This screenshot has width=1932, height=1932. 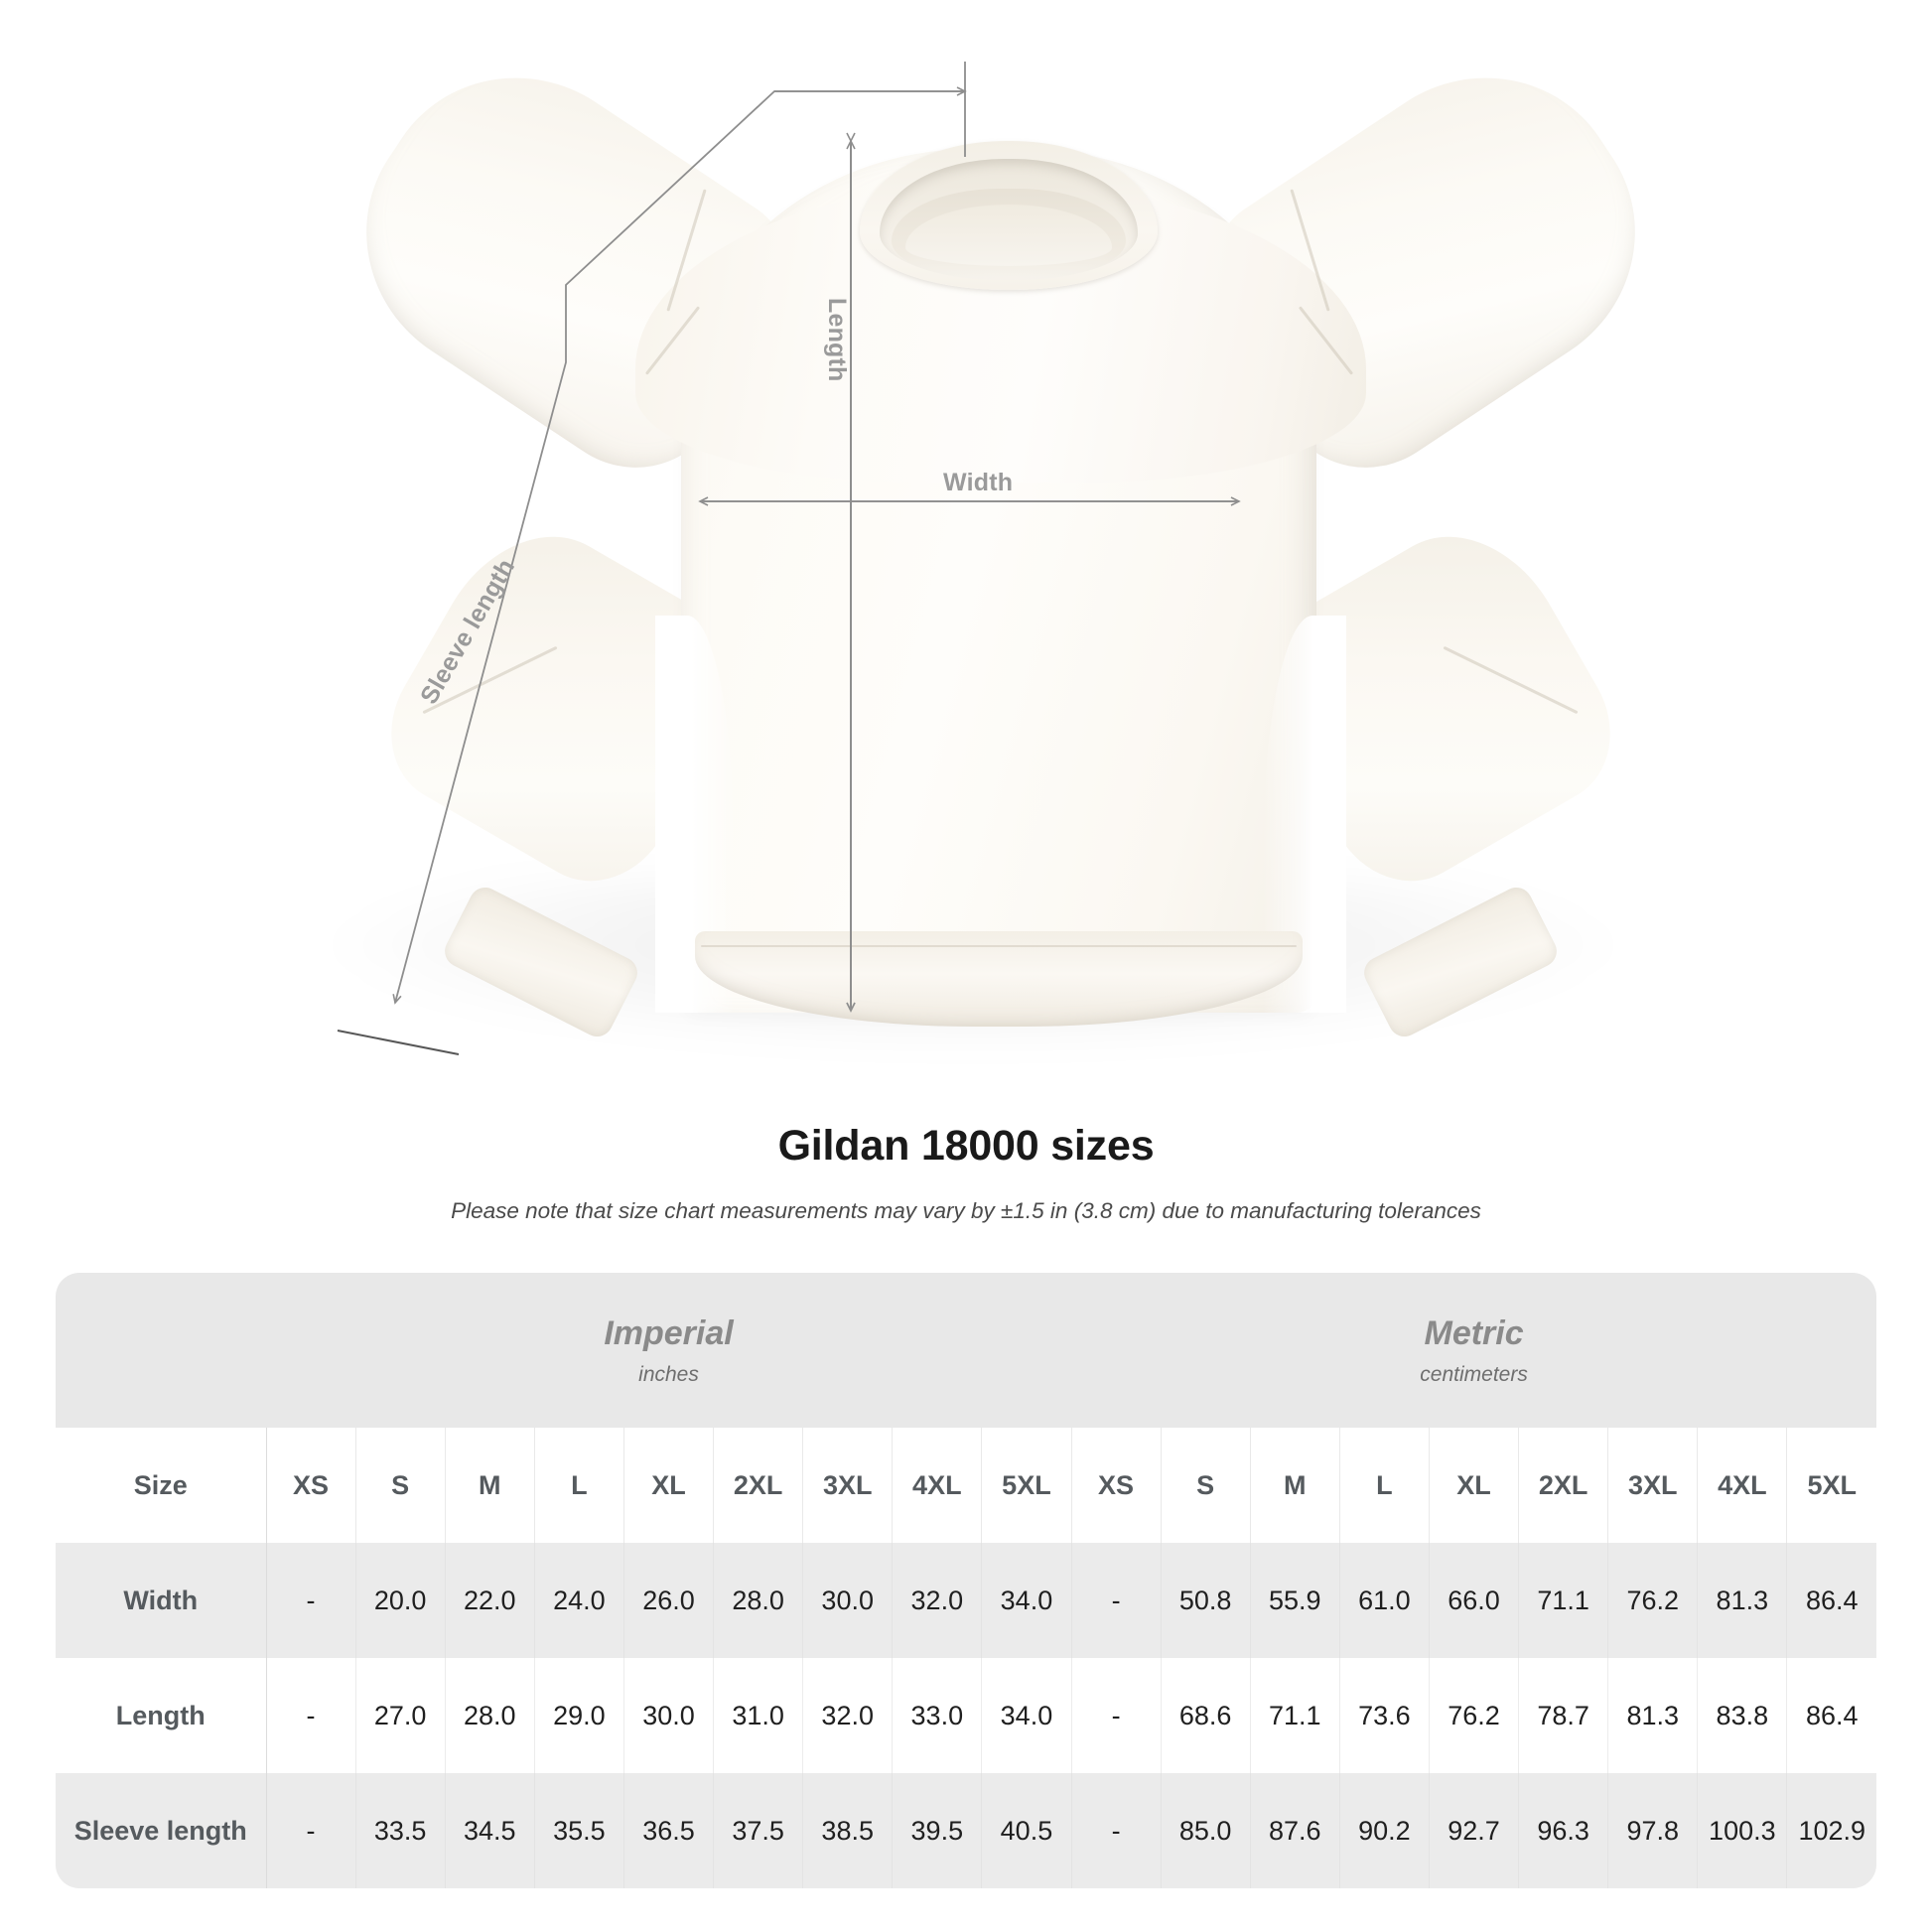 What do you see at coordinates (999, 946) in the screenshot?
I see `sweatshirt-hem-seam` at bounding box center [999, 946].